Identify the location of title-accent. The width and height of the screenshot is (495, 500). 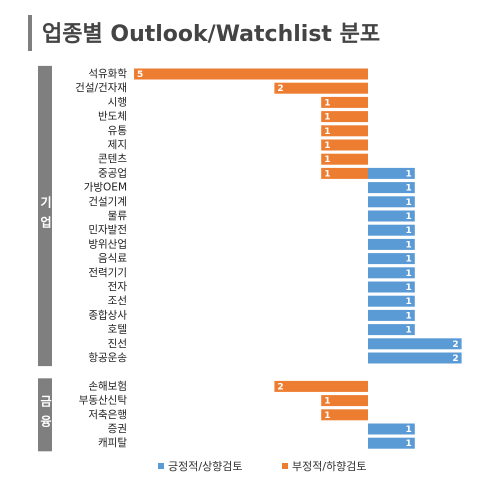
(30, 33).